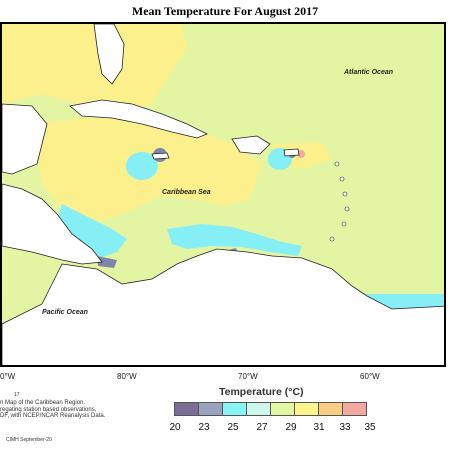 Image resolution: width=450 pixels, height=450 pixels. What do you see at coordinates (233, 427) in the screenshot?
I see `legend-tick: 25` at bounding box center [233, 427].